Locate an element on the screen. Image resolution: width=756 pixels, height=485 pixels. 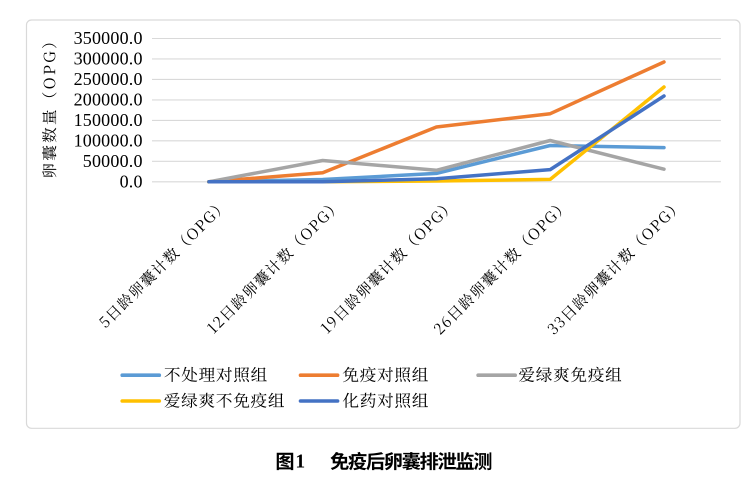
svg-text: 200000.0 is located at coordinates (108, 99).